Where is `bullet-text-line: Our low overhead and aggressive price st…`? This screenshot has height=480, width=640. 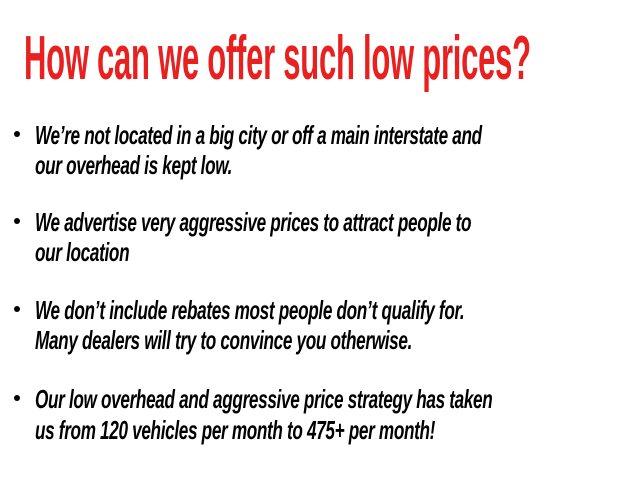
bullet-text-line: Our low overhead and aggressive price st… is located at coordinates (264, 399).